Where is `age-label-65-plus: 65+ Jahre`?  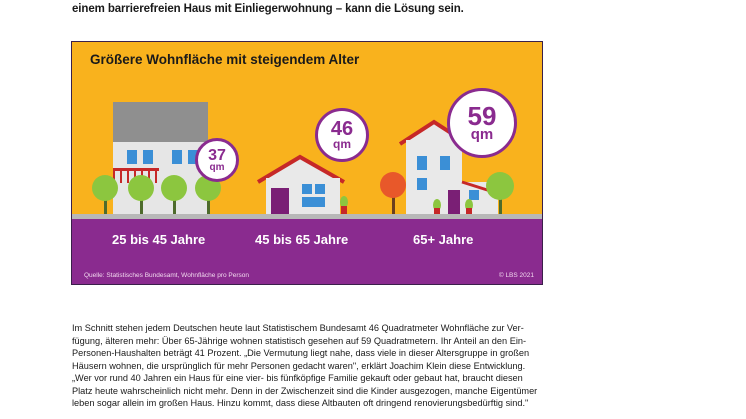 age-label-65-plus: 65+ Jahre is located at coordinates (443, 239).